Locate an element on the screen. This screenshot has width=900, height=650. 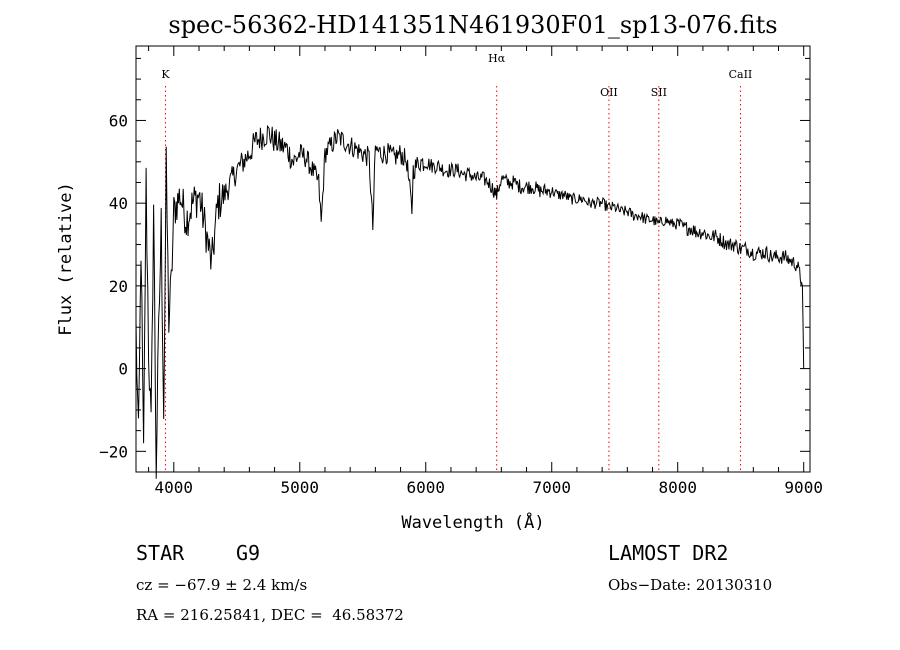
x-tick-label: 4000 is located at coordinates (174, 487).